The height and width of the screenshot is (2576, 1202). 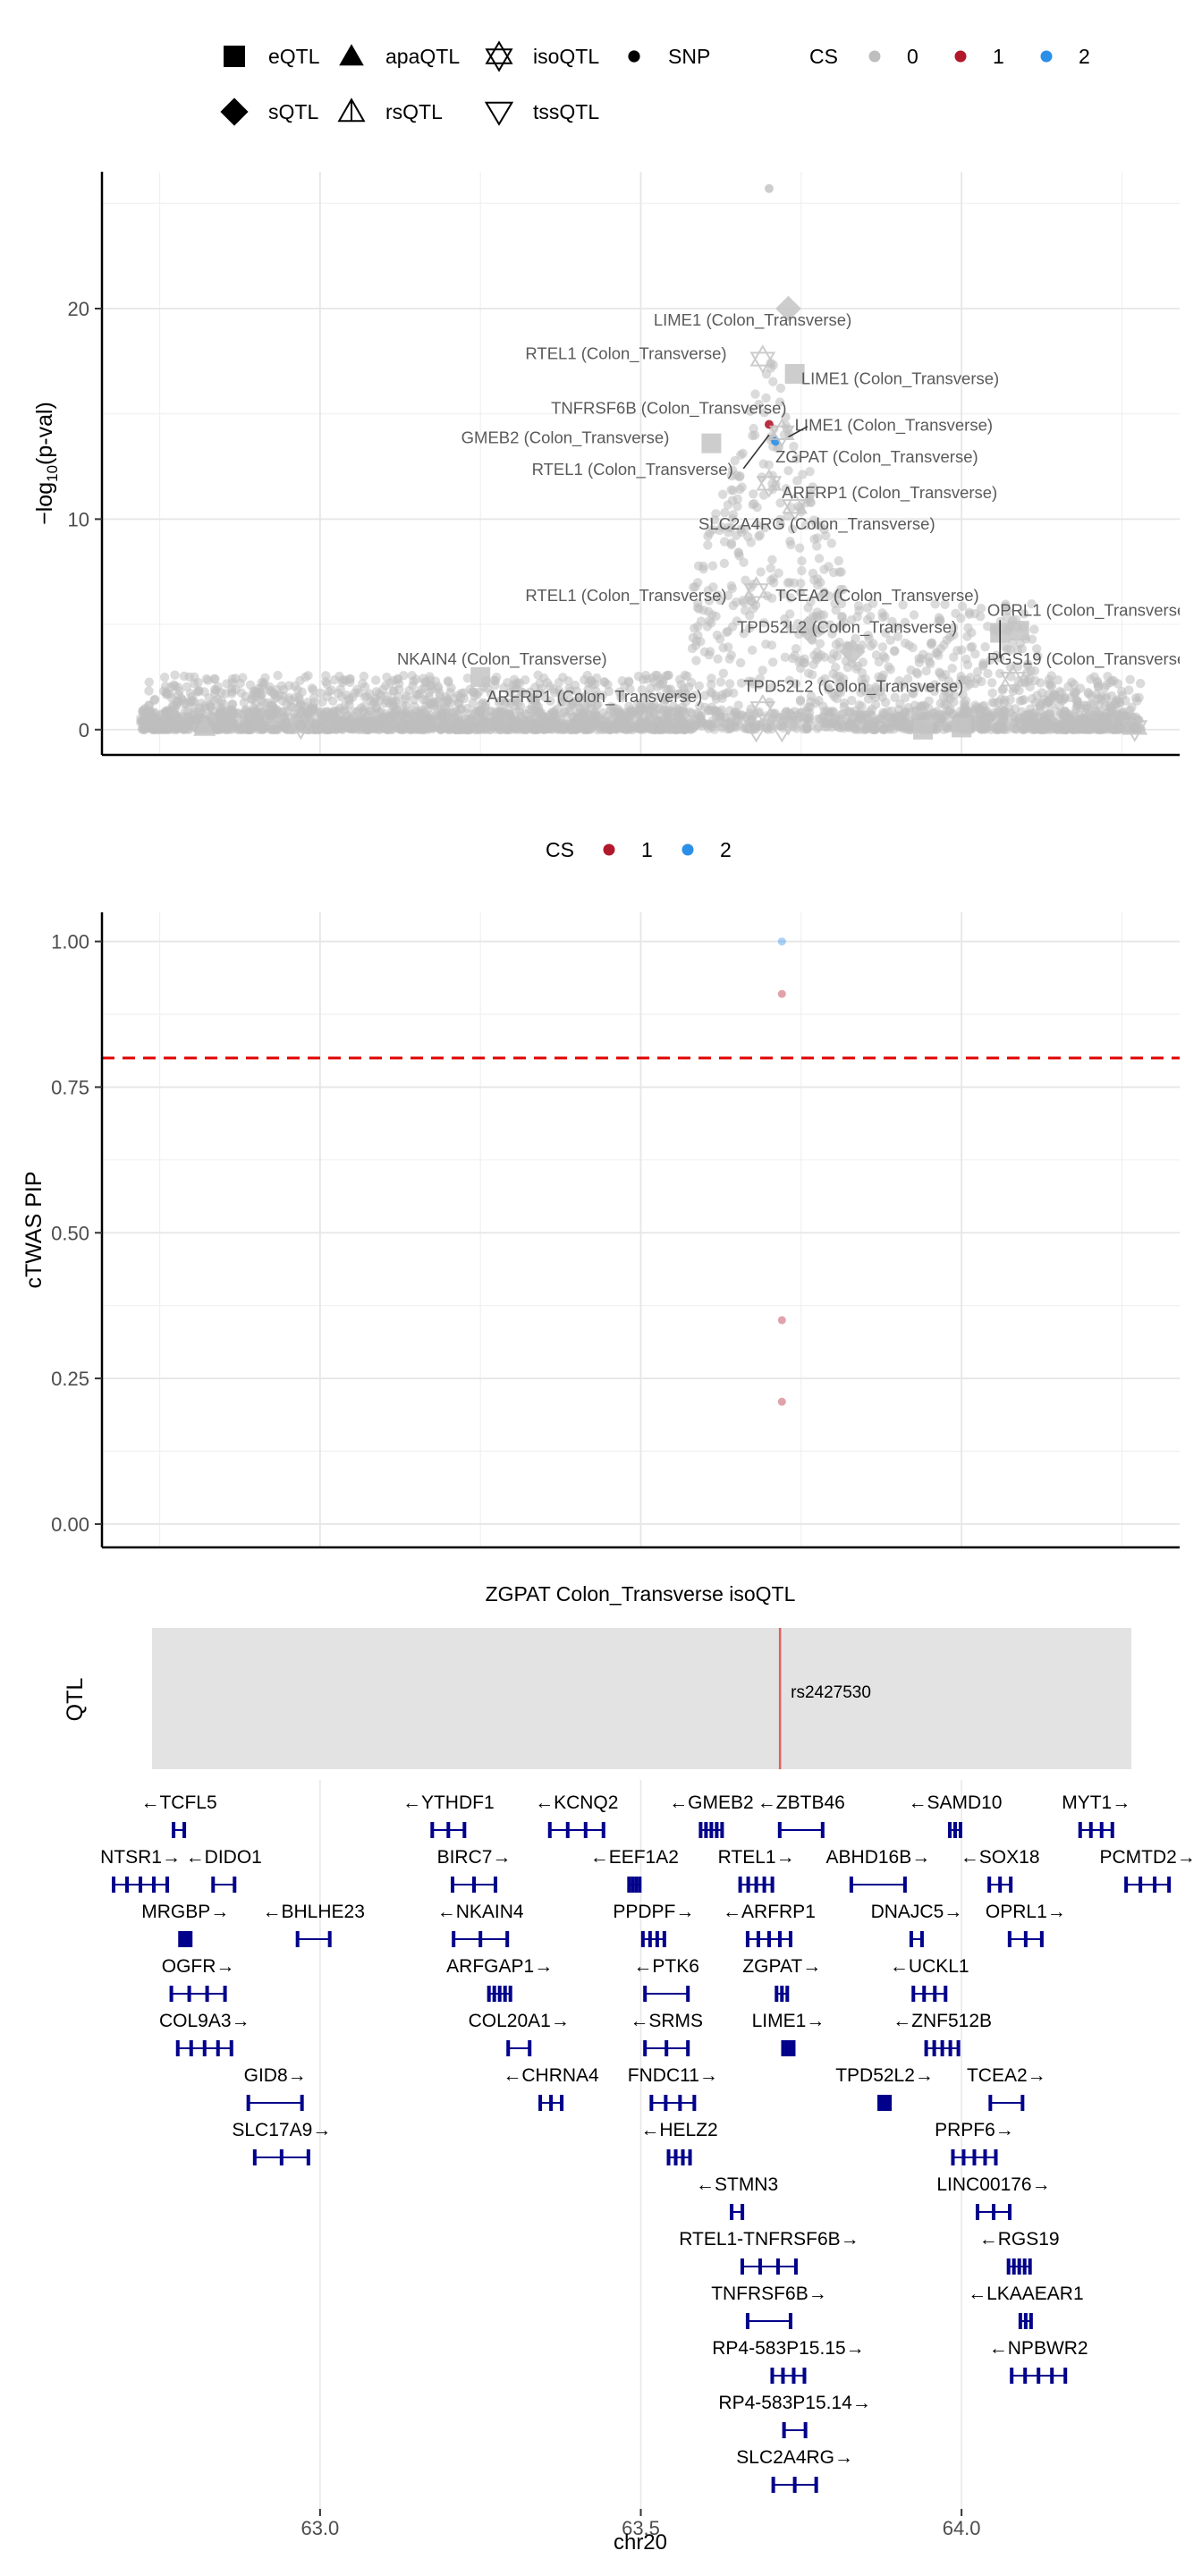 What do you see at coordinates (234, 56) in the screenshot?
I see `legend-eQTL-icon-mark` at bounding box center [234, 56].